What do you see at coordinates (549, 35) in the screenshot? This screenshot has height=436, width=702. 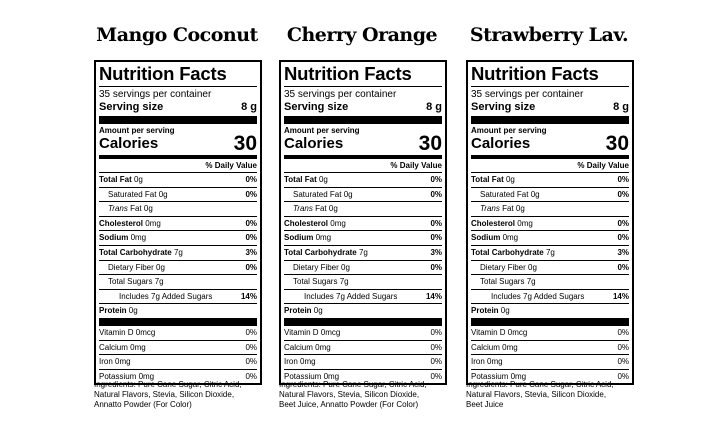 I see `flavor-title: Strawberry Lav.` at bounding box center [549, 35].